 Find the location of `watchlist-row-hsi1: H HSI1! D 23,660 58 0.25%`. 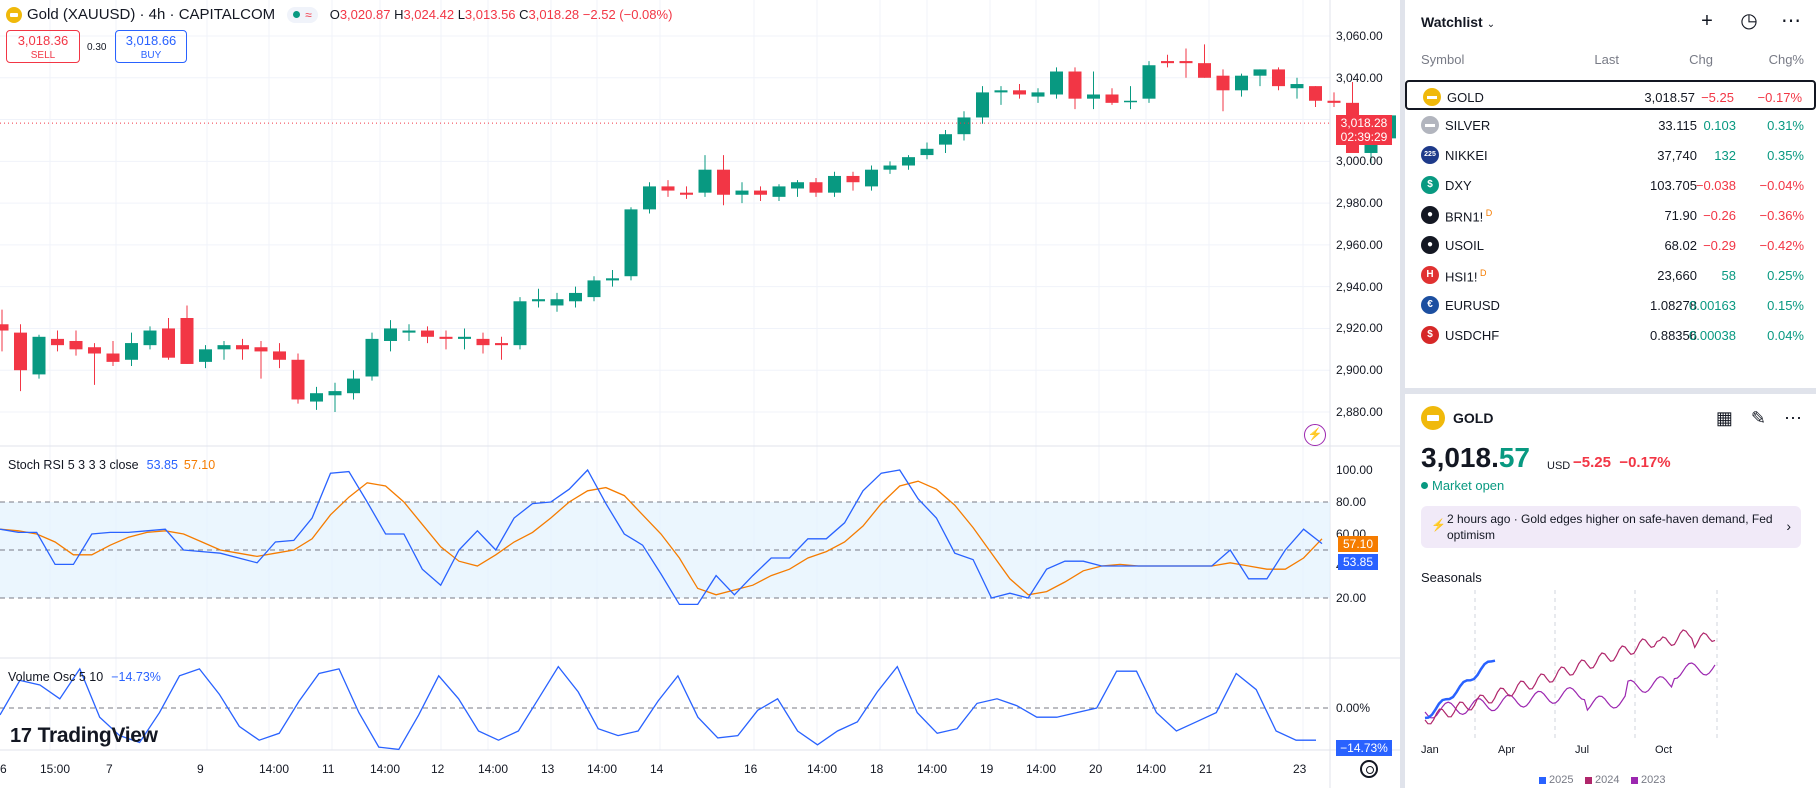

watchlist-row-hsi1: H HSI1! D 23,660 58 0.25% is located at coordinates (1610, 275).